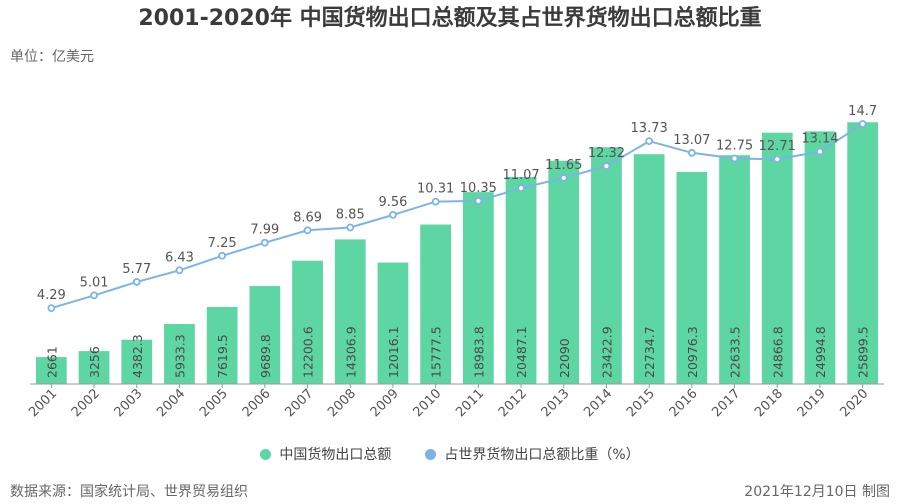 This screenshot has height=504, width=900. Describe the element at coordinates (179, 270) in the screenshot. I see `share-point-2004` at that location.